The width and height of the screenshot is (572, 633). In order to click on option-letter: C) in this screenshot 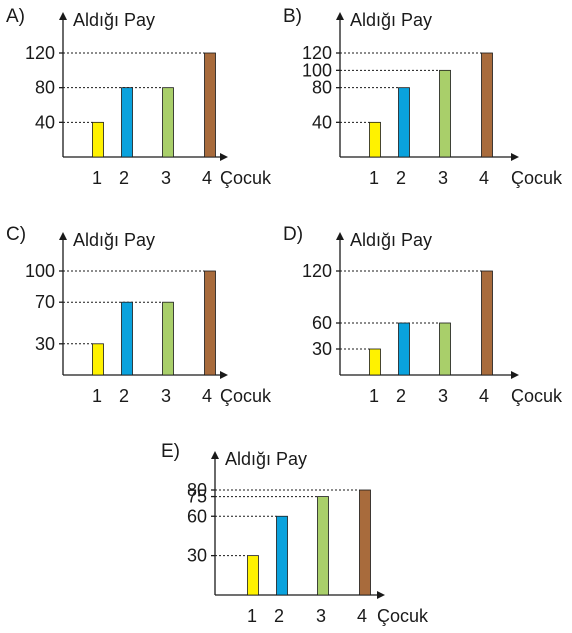, I will do `click(16, 234)`.